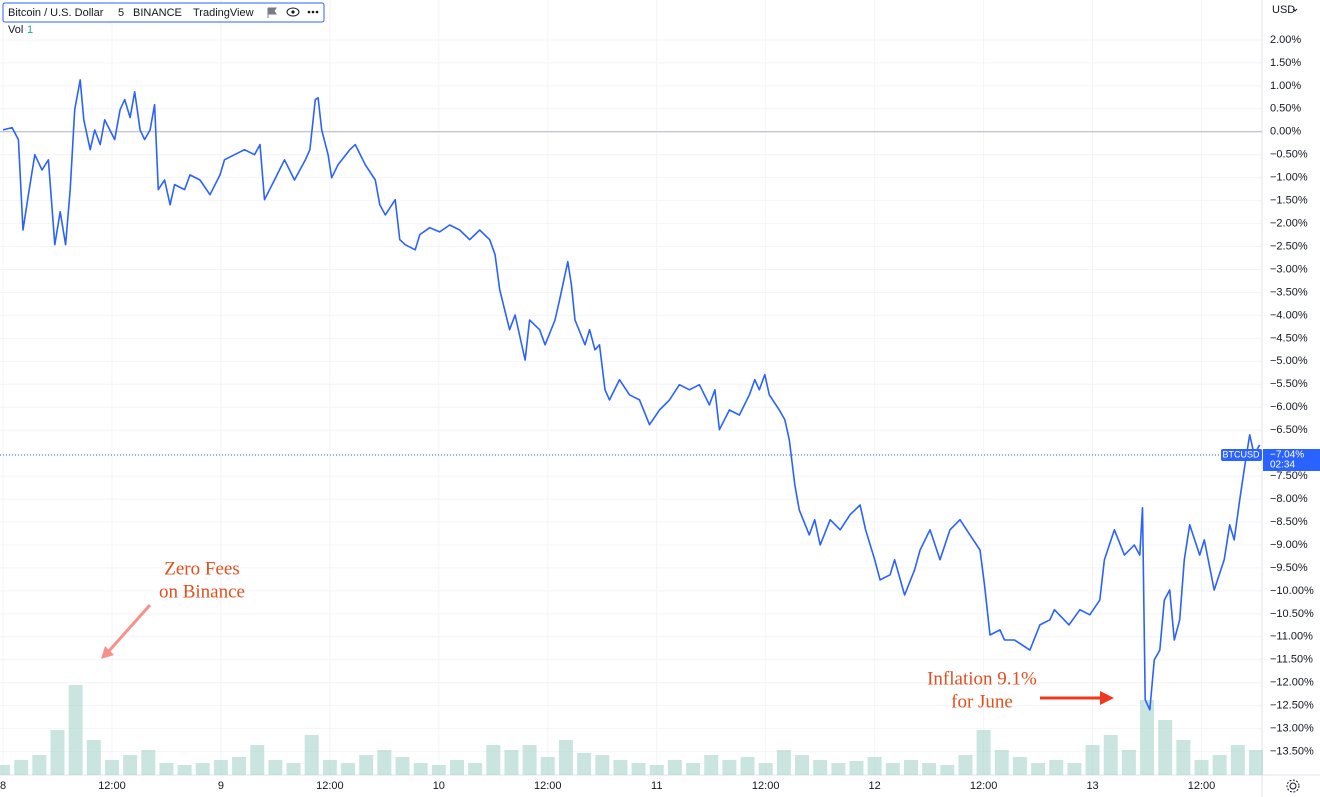 The width and height of the screenshot is (1320, 797). What do you see at coordinates (272, 12) in the screenshot?
I see `flag-icon` at bounding box center [272, 12].